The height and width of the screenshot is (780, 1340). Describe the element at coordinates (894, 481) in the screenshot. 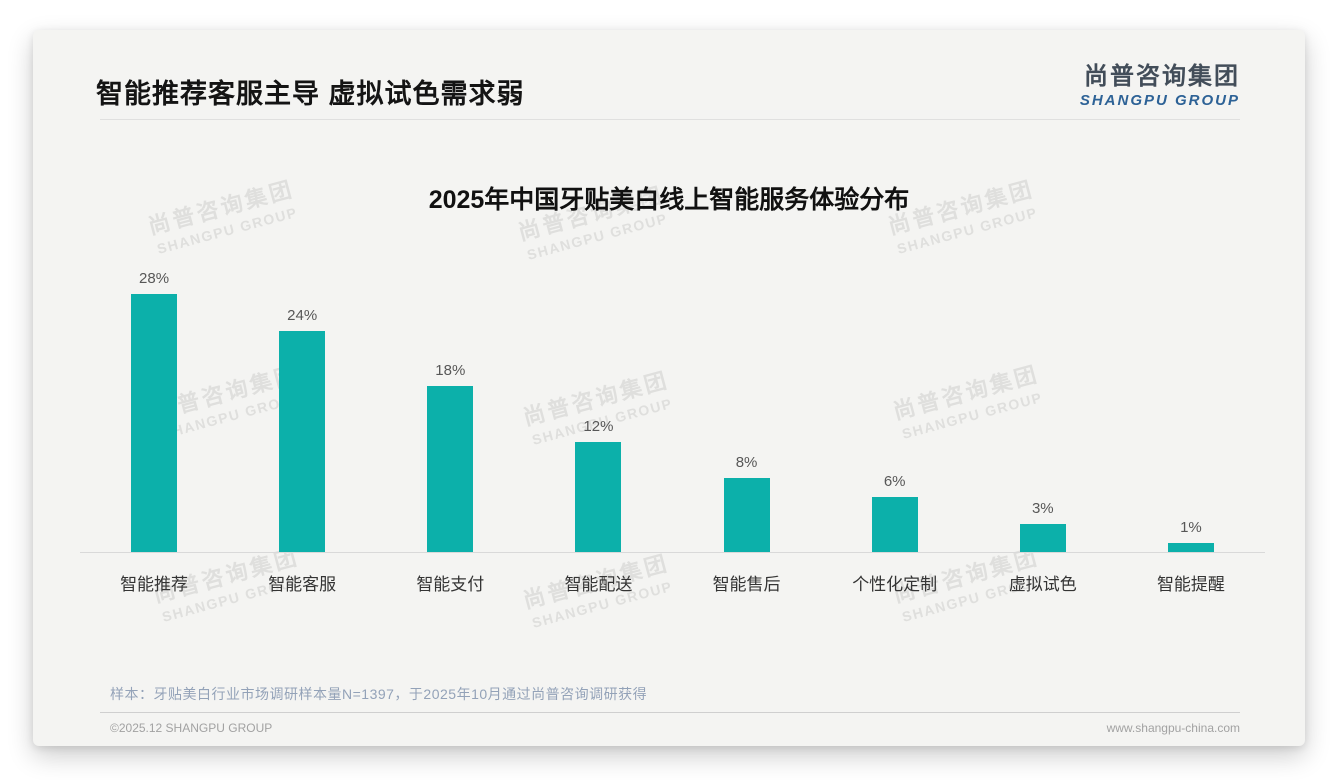

I see `bar-value-label: 6%` at that location.